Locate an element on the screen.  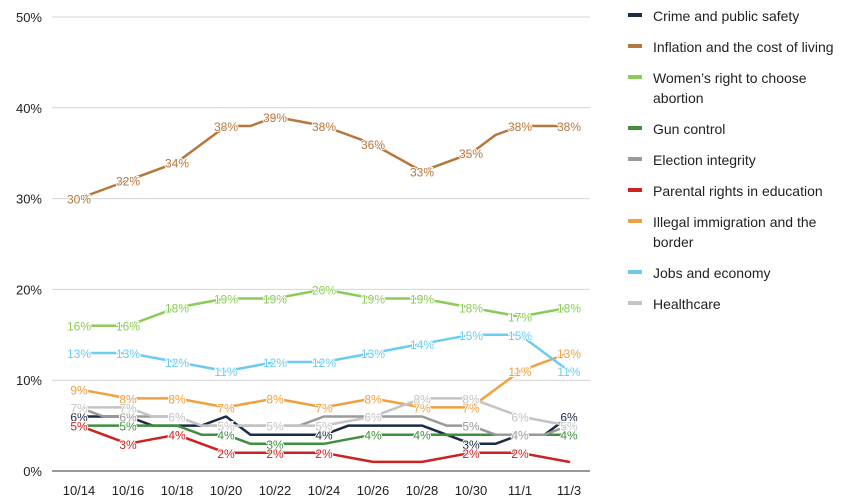
x-tick-label: 10/20 is located at coordinates (226, 490).